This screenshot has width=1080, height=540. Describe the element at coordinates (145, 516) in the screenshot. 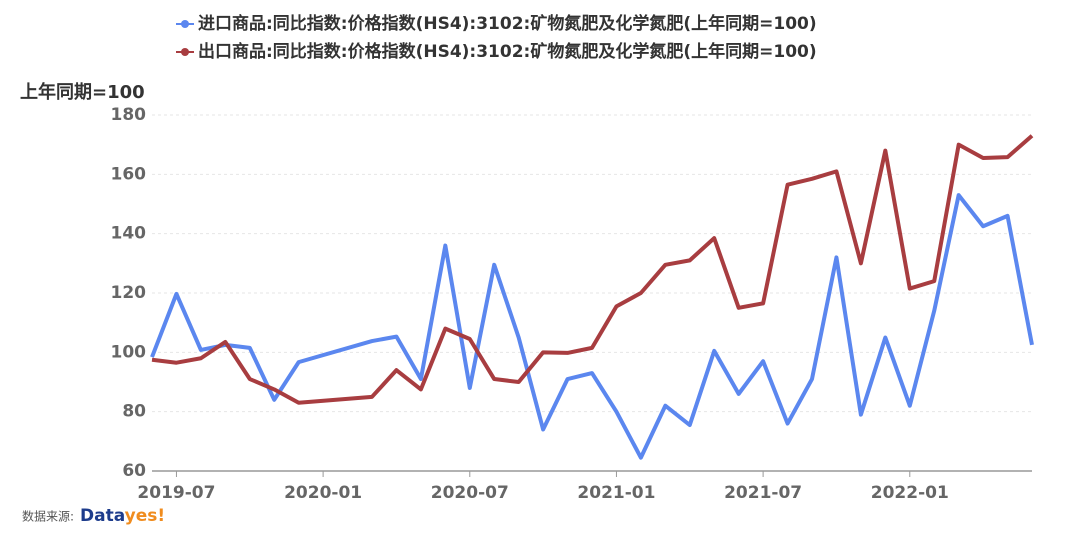

I see `brand-part: yes!` at that location.